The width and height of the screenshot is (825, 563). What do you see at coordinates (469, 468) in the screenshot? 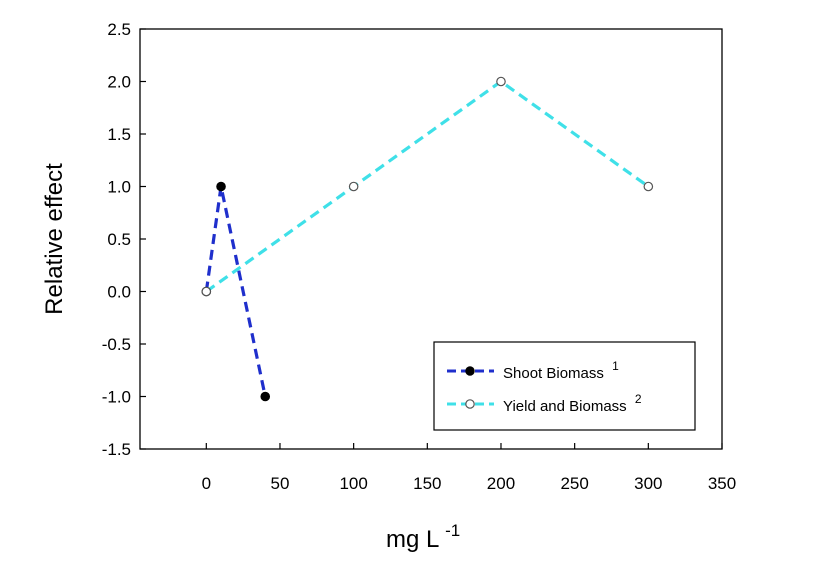
I see `x-axis-ticks: 0 50 100 150 200 250 300 350` at bounding box center [469, 468].